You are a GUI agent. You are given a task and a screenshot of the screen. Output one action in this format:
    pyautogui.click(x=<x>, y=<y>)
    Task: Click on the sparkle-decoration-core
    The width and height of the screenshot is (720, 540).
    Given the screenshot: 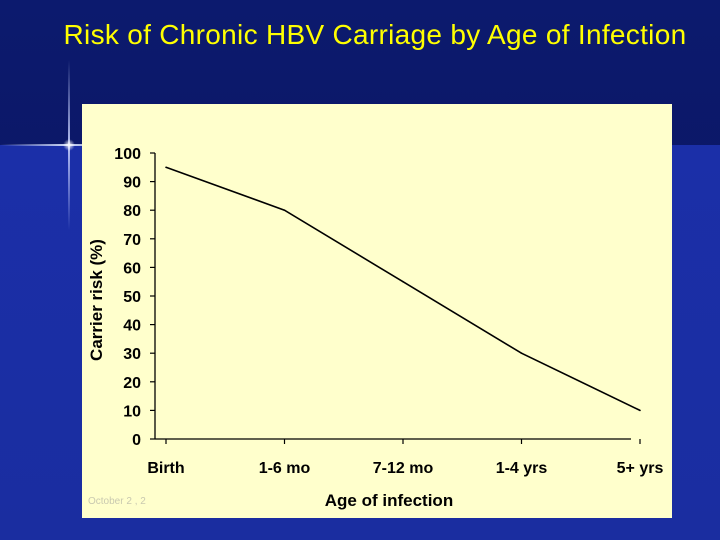 What is the action you would take?
    pyautogui.click(x=69, y=145)
    